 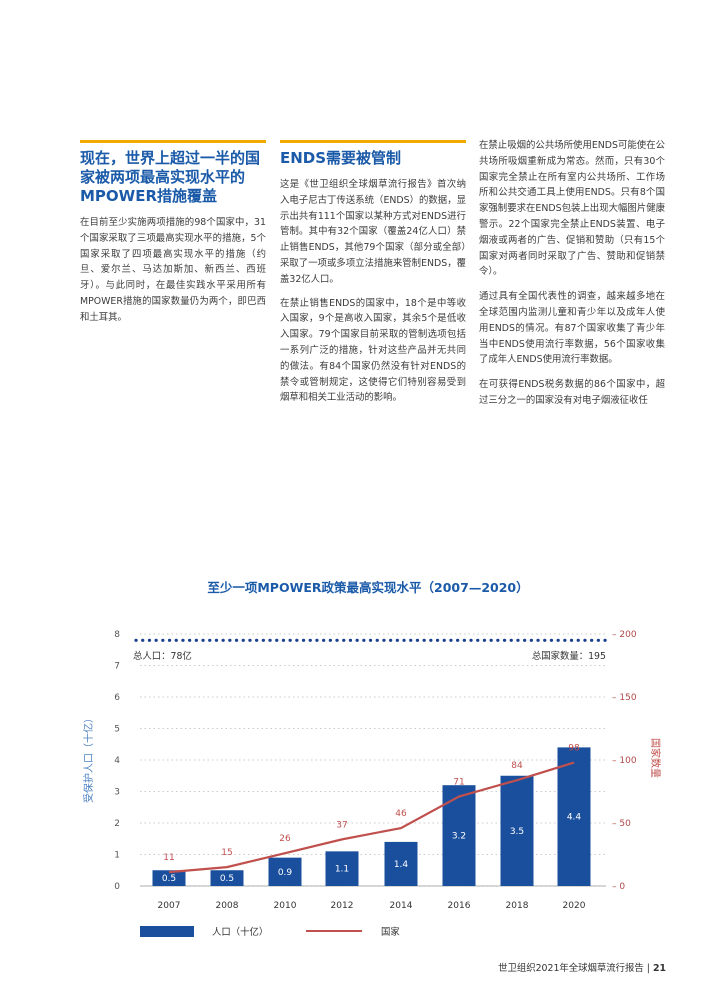 What do you see at coordinates (168, 858) in the screenshot?
I see `line-value-label: 11` at bounding box center [168, 858].